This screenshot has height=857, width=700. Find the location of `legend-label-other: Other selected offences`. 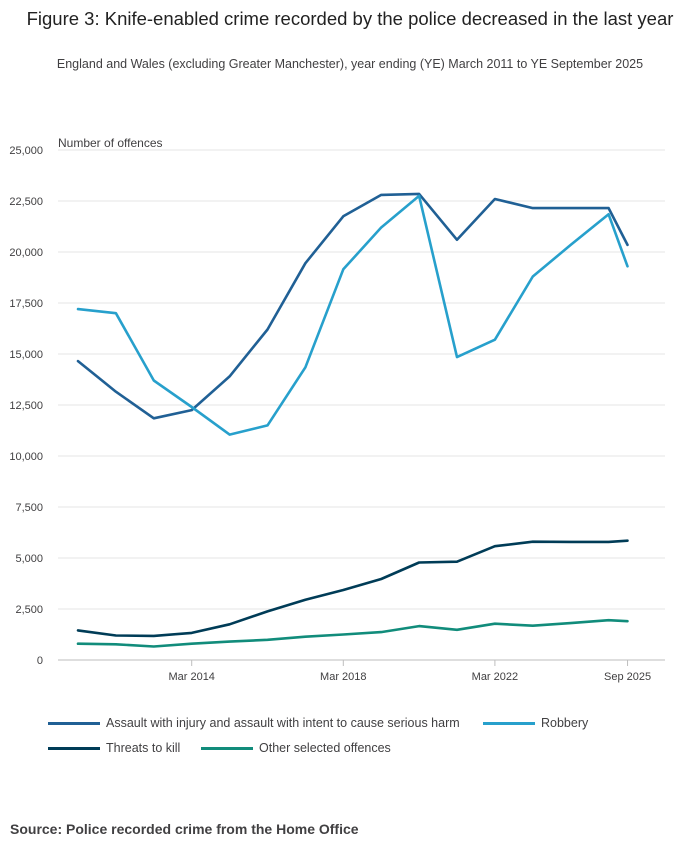

legend-label-other: Other selected offences is located at coordinates (325, 748).